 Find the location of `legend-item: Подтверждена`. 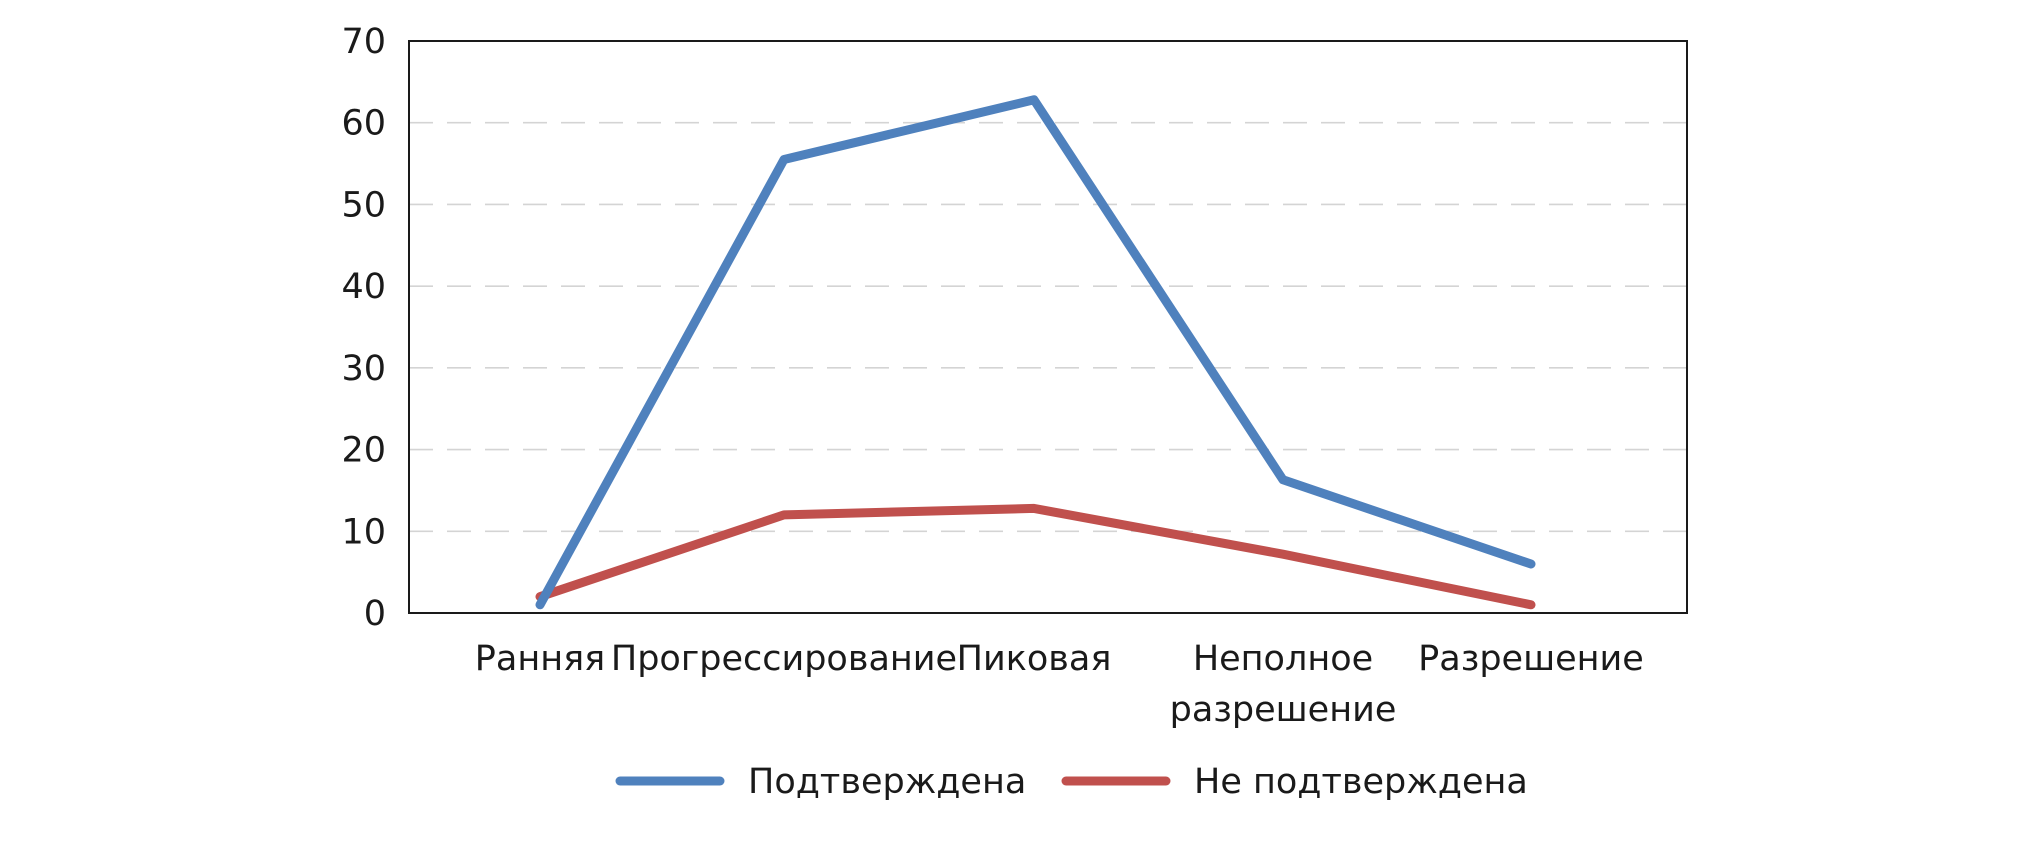

legend-item: Подтверждена is located at coordinates (820, 782).